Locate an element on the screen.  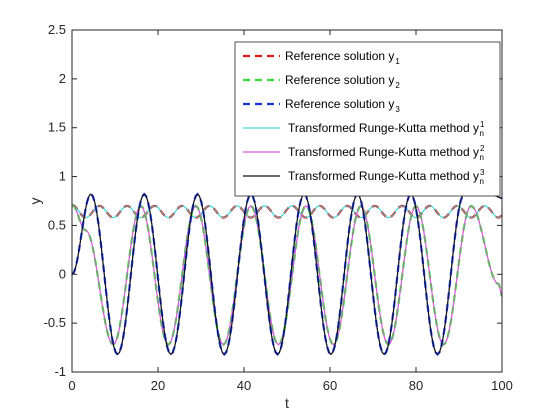
legend-item: Reference solution y1 is located at coordinates (321, 57).